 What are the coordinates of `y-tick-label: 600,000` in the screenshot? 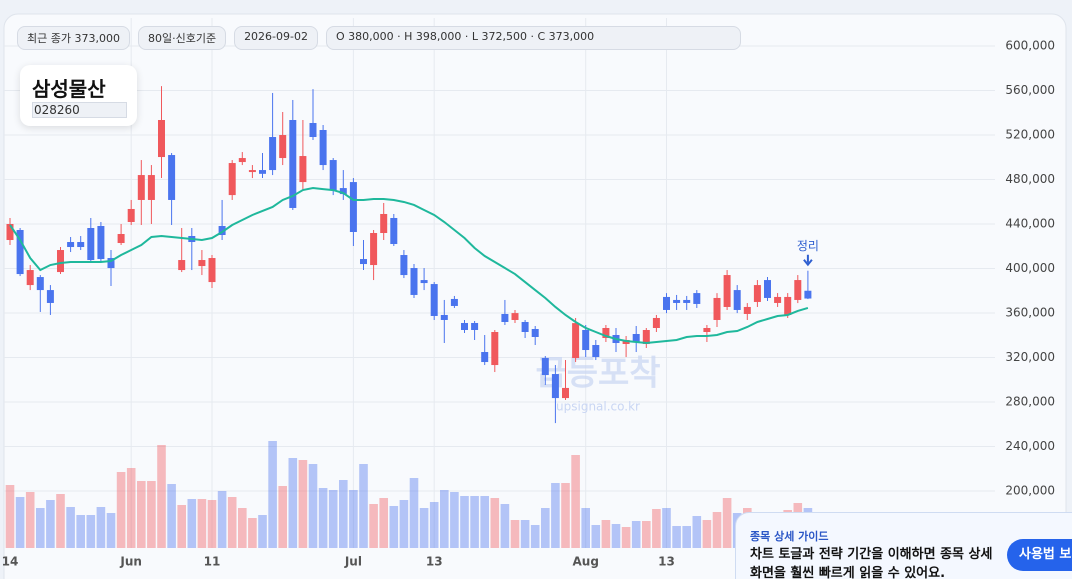 It's located at (1030, 46).